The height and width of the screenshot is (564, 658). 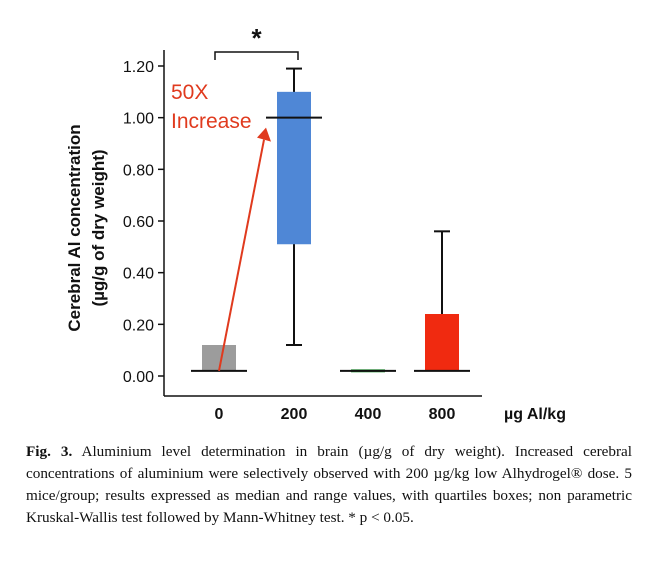 I want to click on y-tick-label: 1.00, so click(x=138, y=119).